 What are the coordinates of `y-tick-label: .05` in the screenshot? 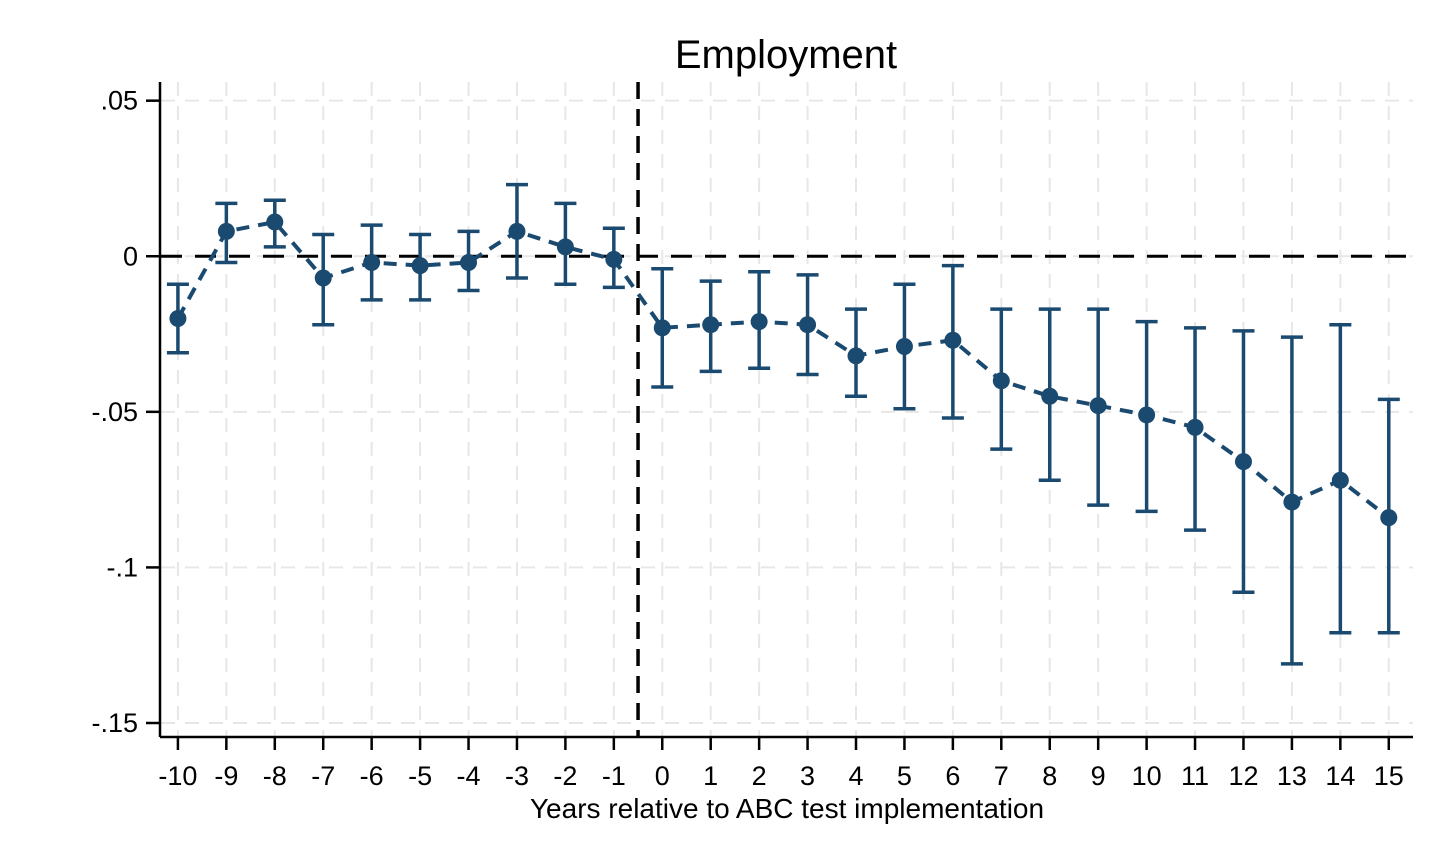 It's located at (119, 101).